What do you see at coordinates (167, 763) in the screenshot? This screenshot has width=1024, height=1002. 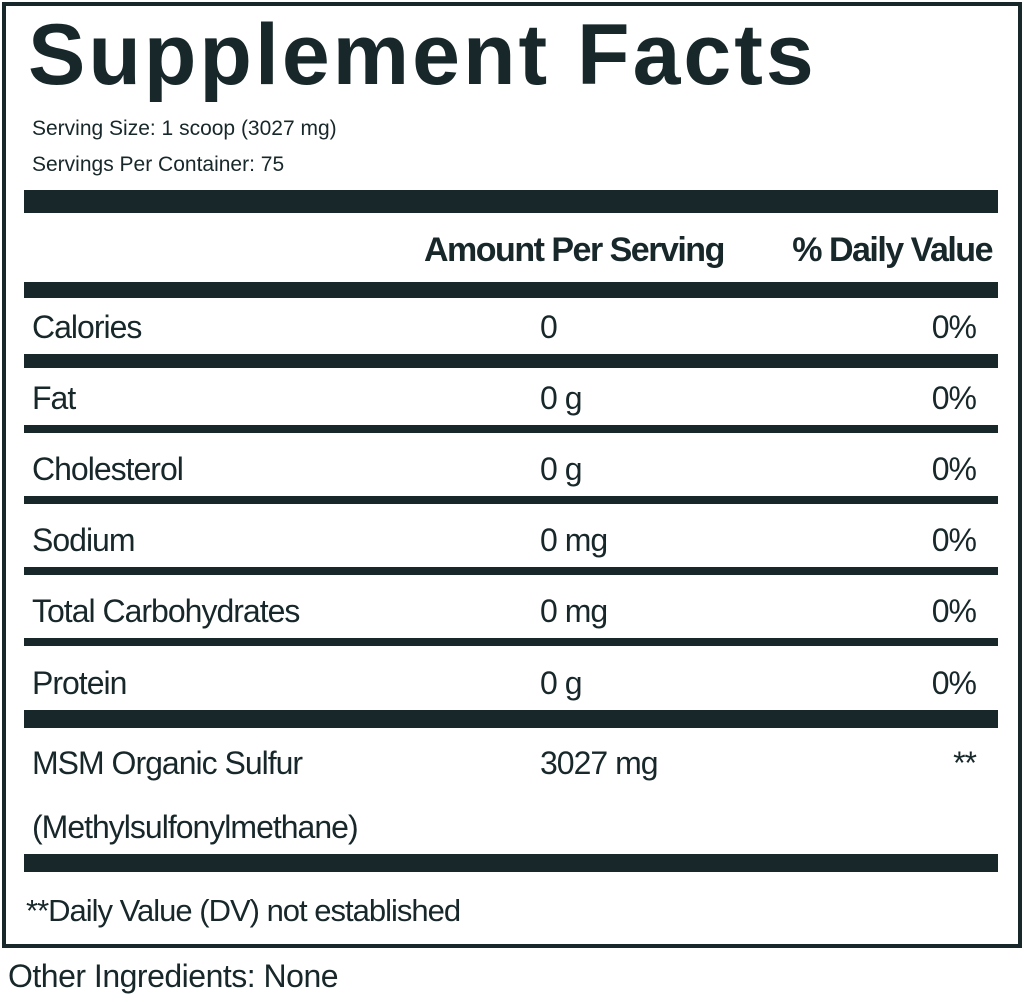 I see `row-name: MSM Organic Sulfur` at bounding box center [167, 763].